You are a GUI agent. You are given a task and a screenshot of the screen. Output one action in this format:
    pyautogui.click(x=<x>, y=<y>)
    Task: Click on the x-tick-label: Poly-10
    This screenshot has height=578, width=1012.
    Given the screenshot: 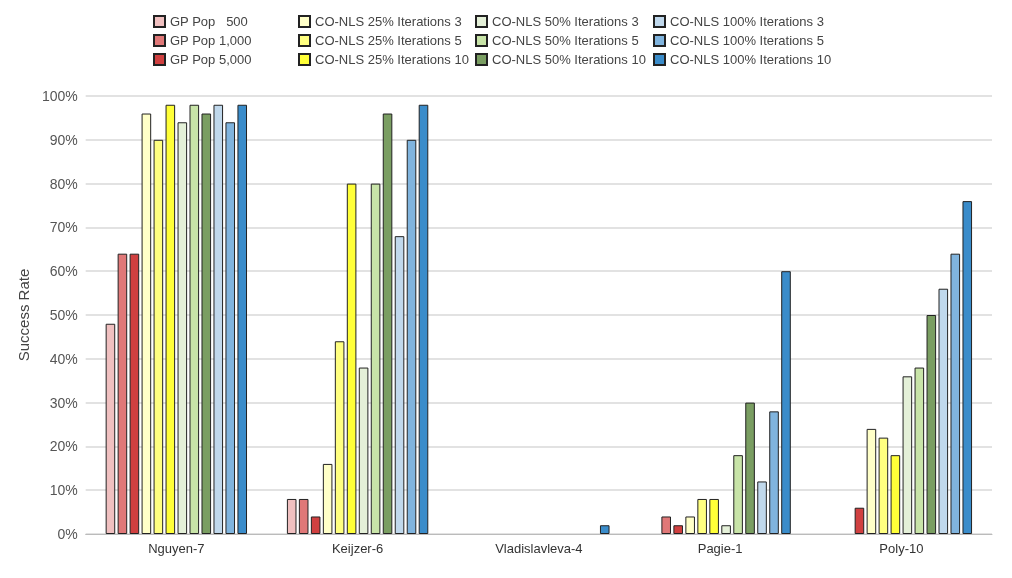 What is the action you would take?
    pyautogui.click(x=901, y=548)
    